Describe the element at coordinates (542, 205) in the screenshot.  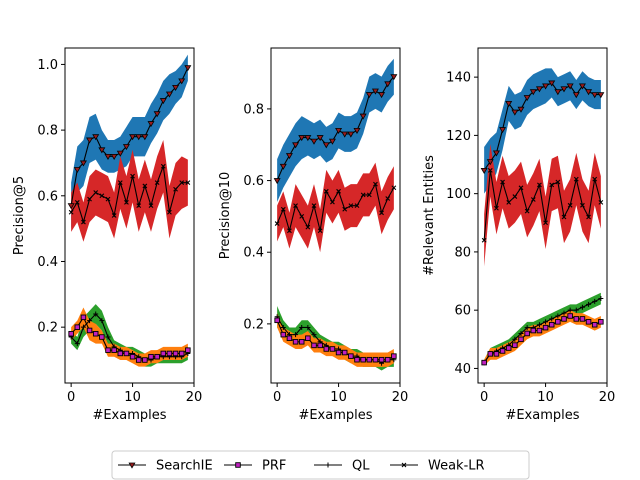
I see `series-line-weak-lr` at that location.